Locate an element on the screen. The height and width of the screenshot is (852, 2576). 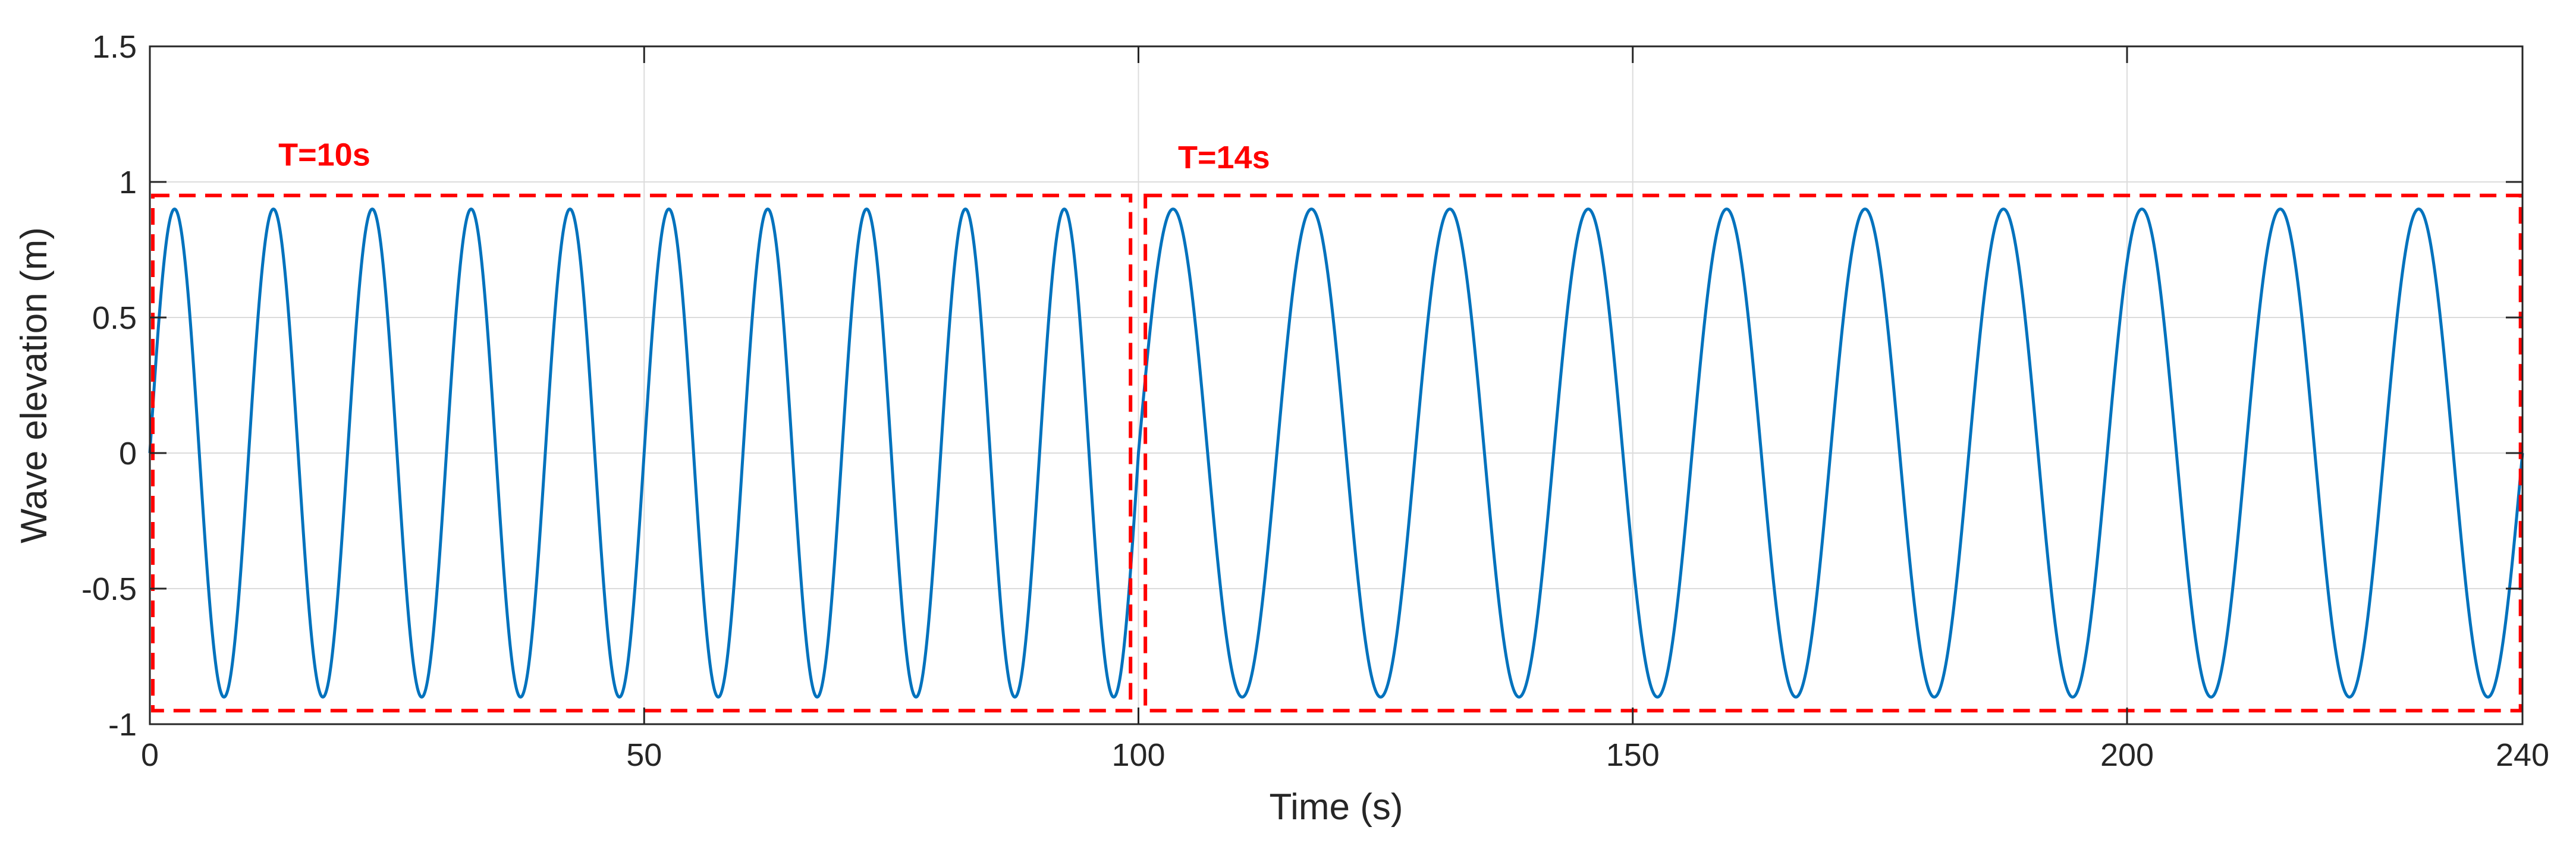
x-tick-label: 0 is located at coordinates (150, 755).